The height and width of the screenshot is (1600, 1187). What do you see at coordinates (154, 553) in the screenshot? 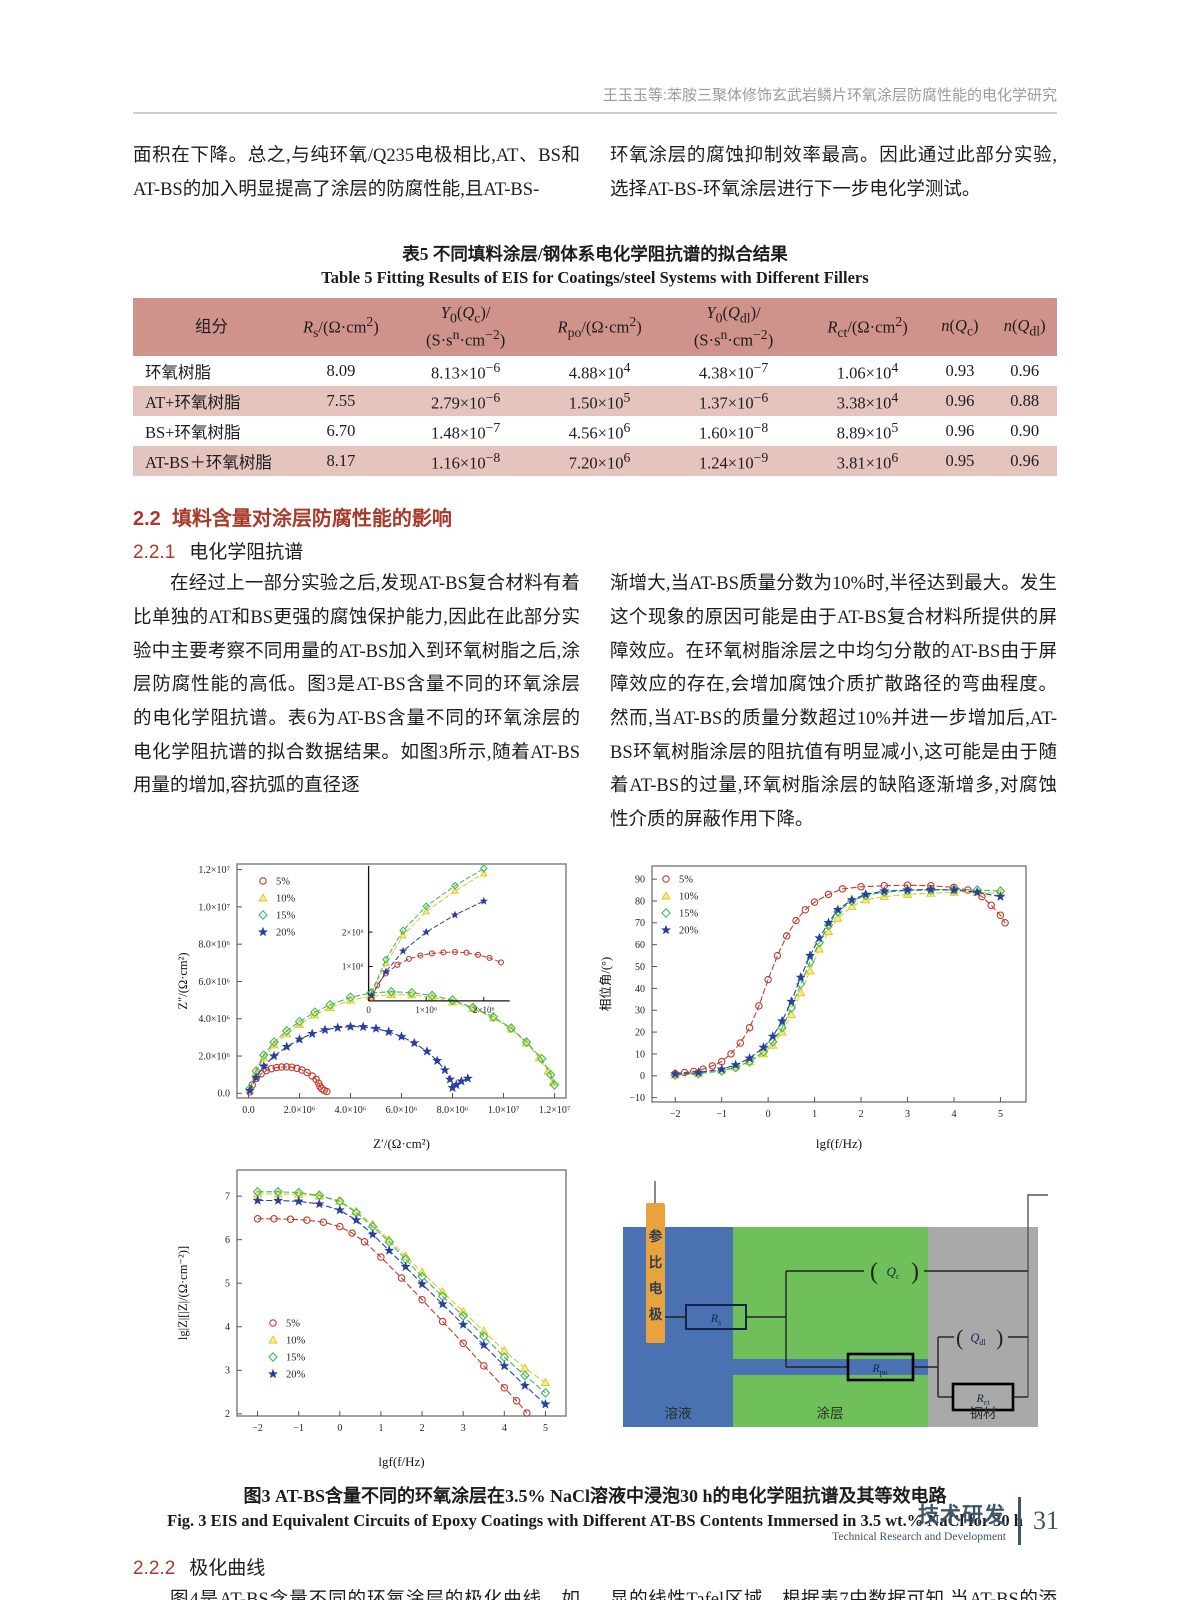
I see `section-2-2-1-number: 2.2.1` at bounding box center [154, 553].